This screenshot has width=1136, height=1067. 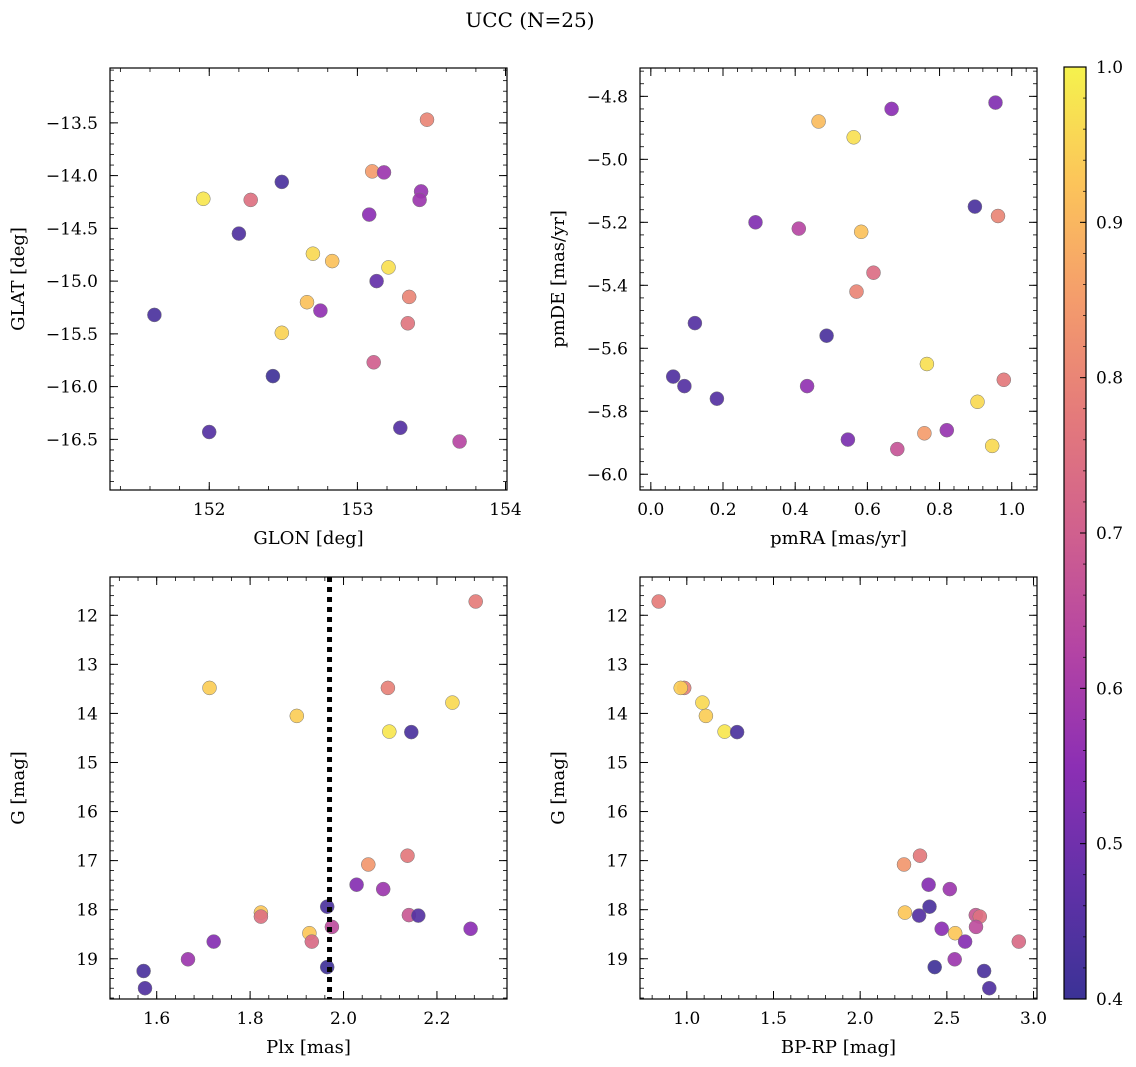 I want to click on y-tick-label: −14.5, so click(x=72, y=229).